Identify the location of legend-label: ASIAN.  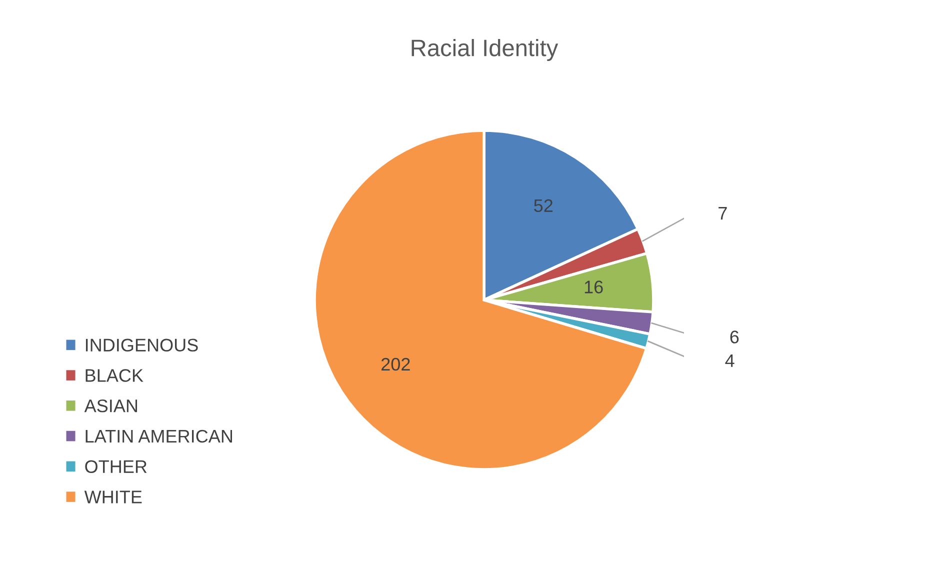
(111, 405).